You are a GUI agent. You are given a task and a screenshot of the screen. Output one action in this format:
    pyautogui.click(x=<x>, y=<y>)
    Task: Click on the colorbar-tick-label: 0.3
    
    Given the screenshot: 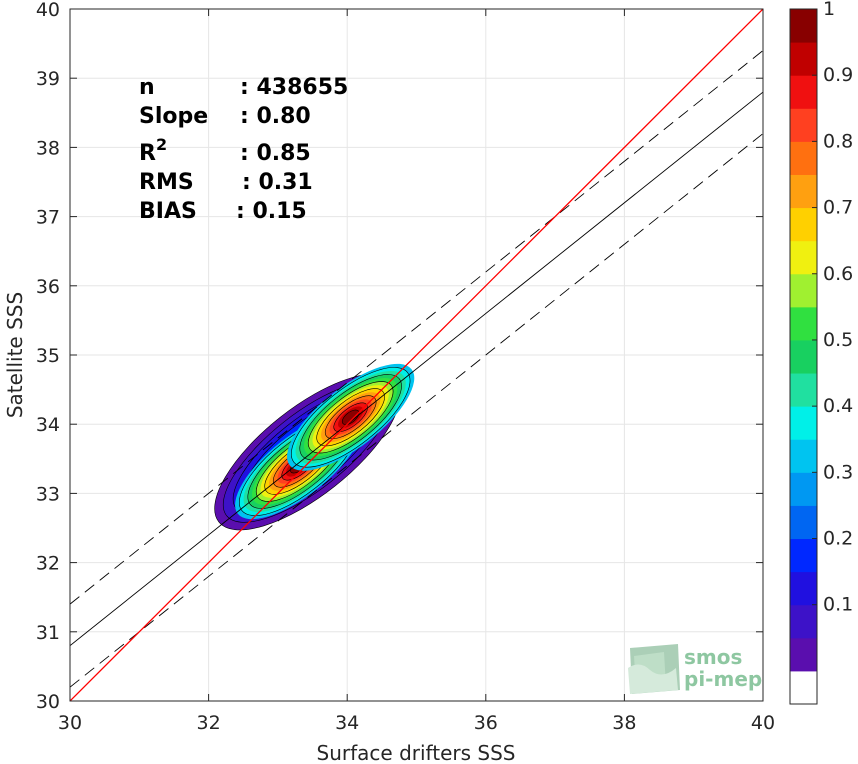 What is the action you would take?
    pyautogui.click(x=838, y=472)
    